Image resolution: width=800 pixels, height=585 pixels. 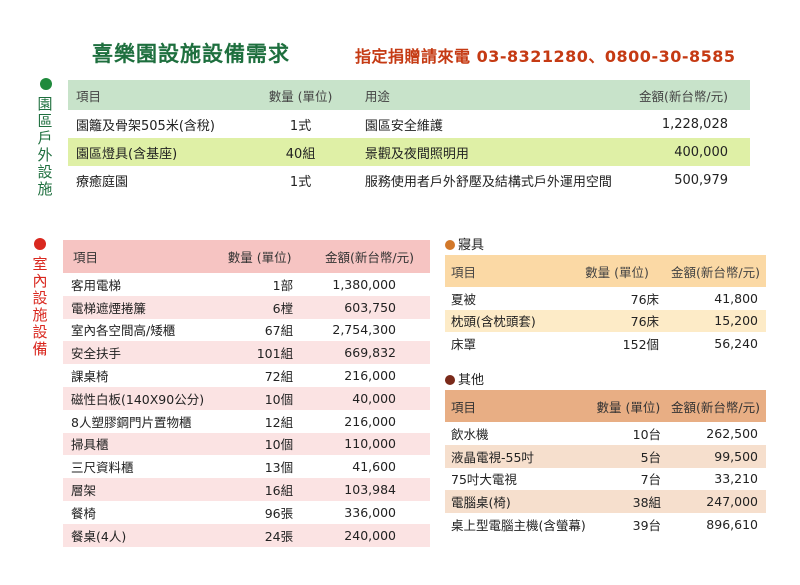 I want to click on table-row: 室內各空間高/矮櫃 67組 2,754,300, so click(x=246, y=330).